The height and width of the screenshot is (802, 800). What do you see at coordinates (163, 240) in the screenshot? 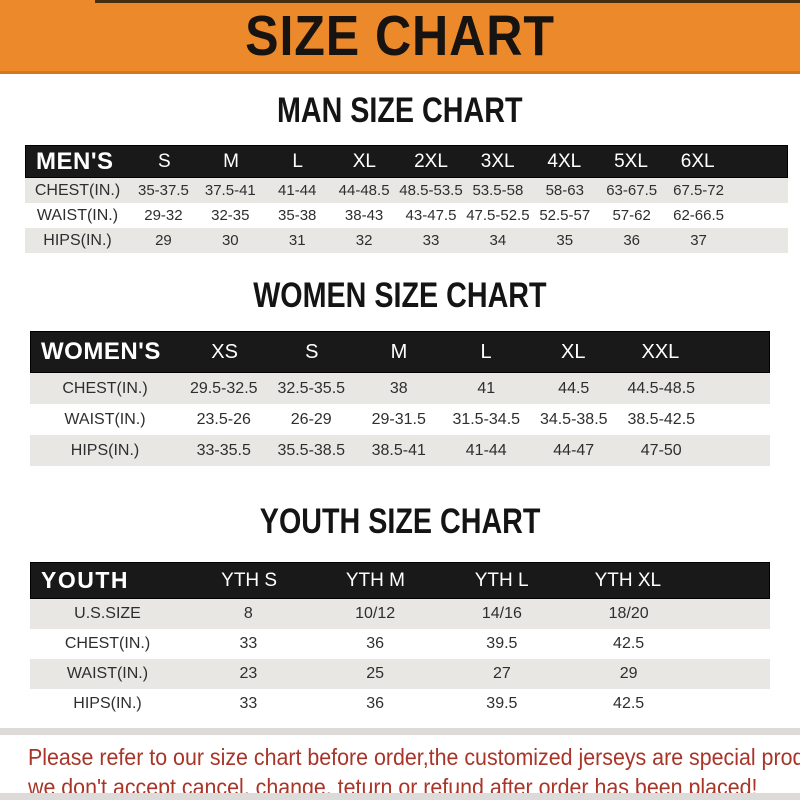
I see `size-cell: 29` at bounding box center [163, 240].